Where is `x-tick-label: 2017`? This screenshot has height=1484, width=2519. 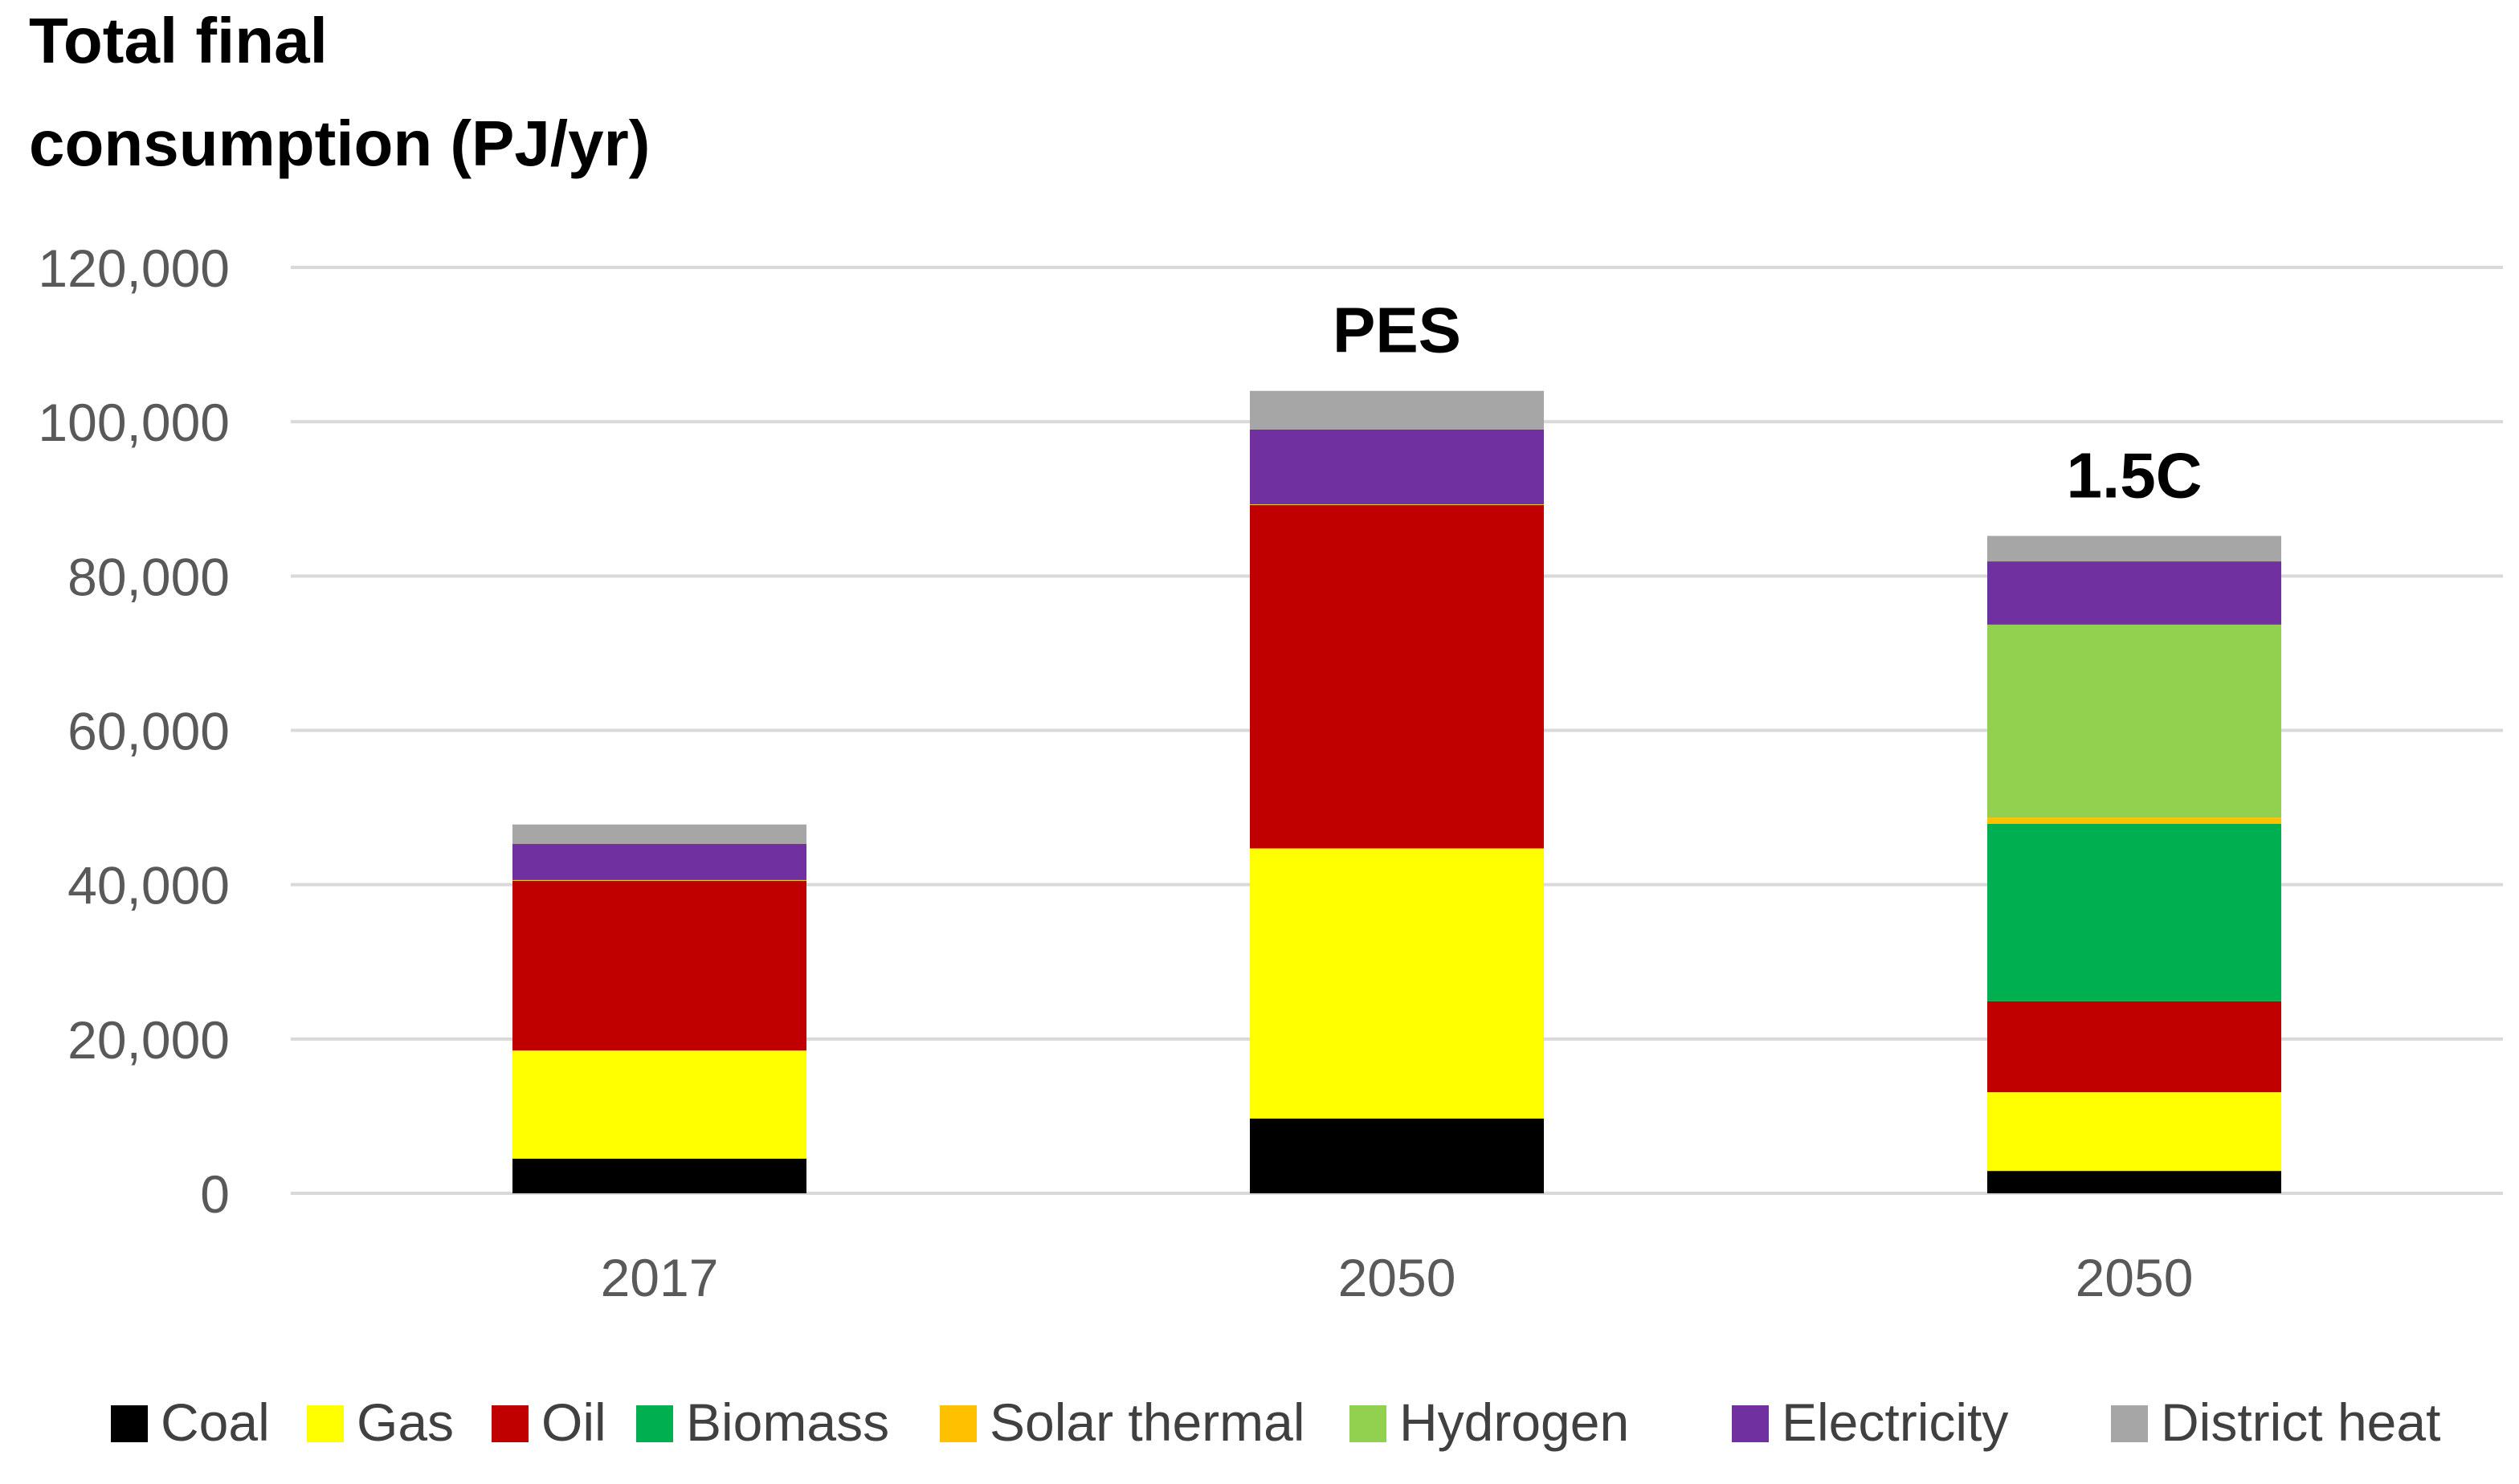
x-tick-label: 2017 is located at coordinates (660, 1277).